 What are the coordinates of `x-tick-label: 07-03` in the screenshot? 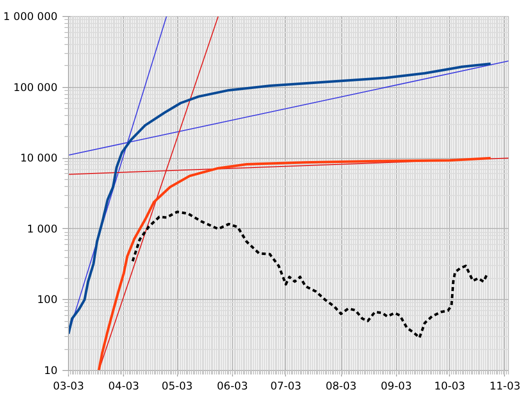 It's located at (286, 386).